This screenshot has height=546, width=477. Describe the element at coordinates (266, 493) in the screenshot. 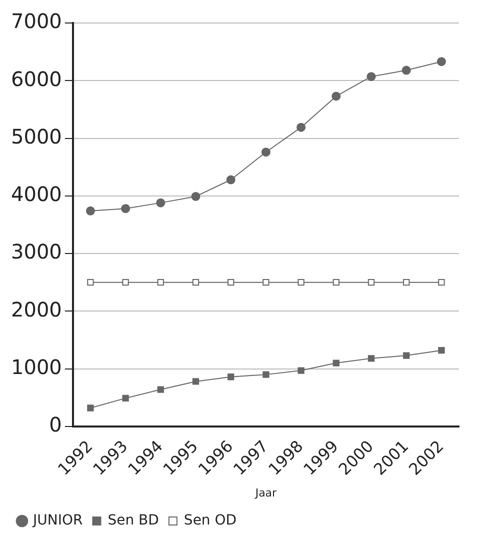

I see `x-axis-title: Jaar` at that location.